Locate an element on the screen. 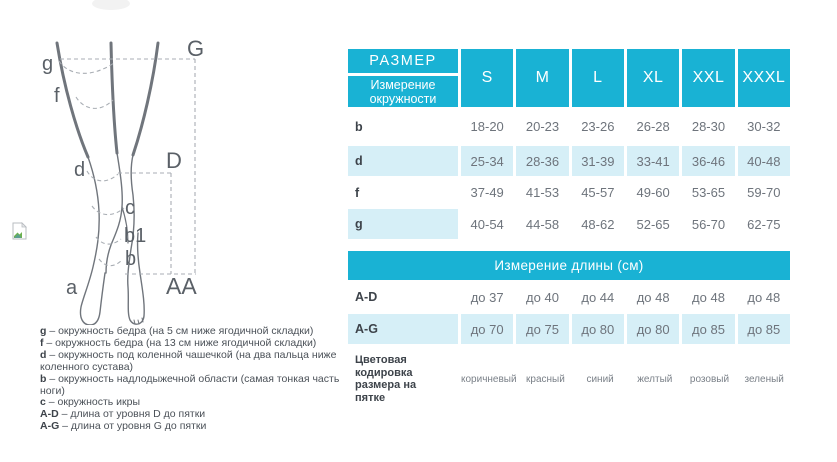 The image size is (837, 462). table-cell: 25-34 is located at coordinates (487, 161).